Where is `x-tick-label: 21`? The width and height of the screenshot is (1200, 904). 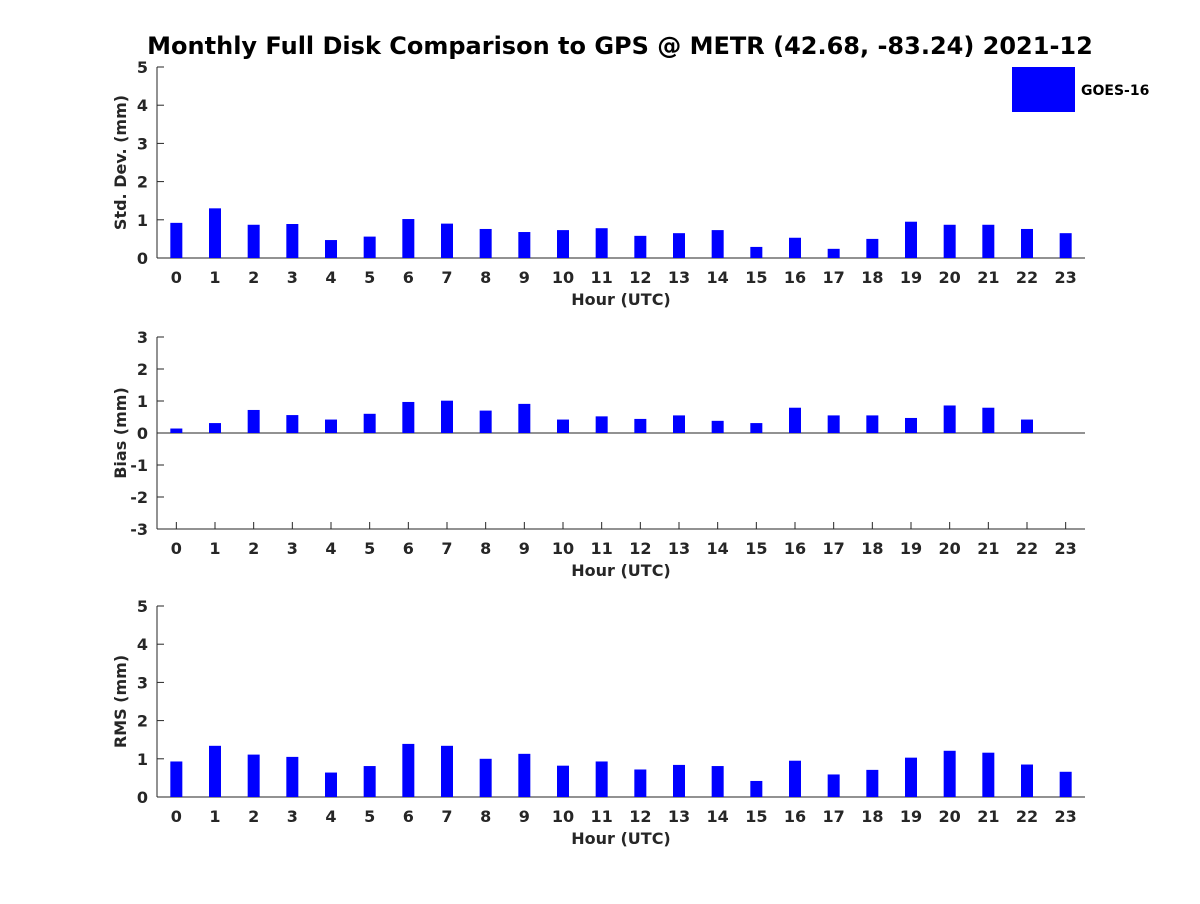 x-tick-label: 21 is located at coordinates (988, 277).